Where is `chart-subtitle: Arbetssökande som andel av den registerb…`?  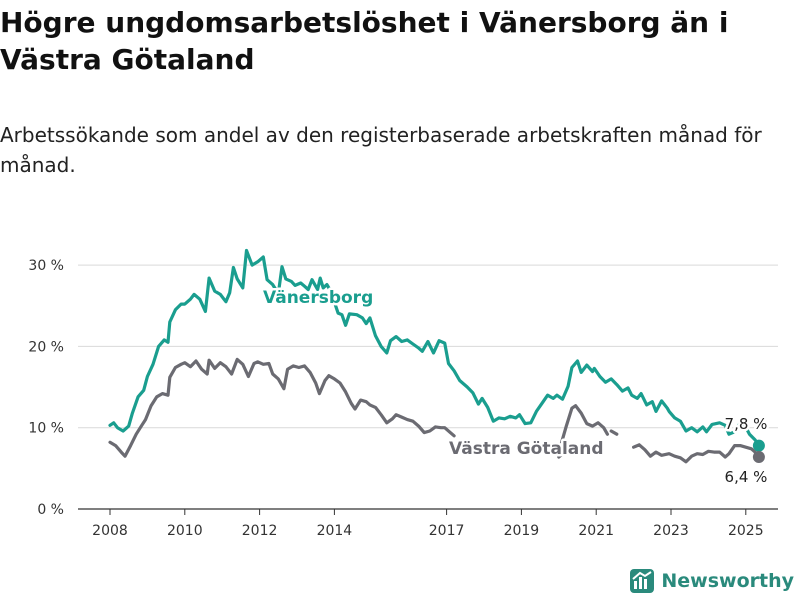
chart-subtitle: Arbetssökande som andel av den registerb… is located at coordinates (381, 150).